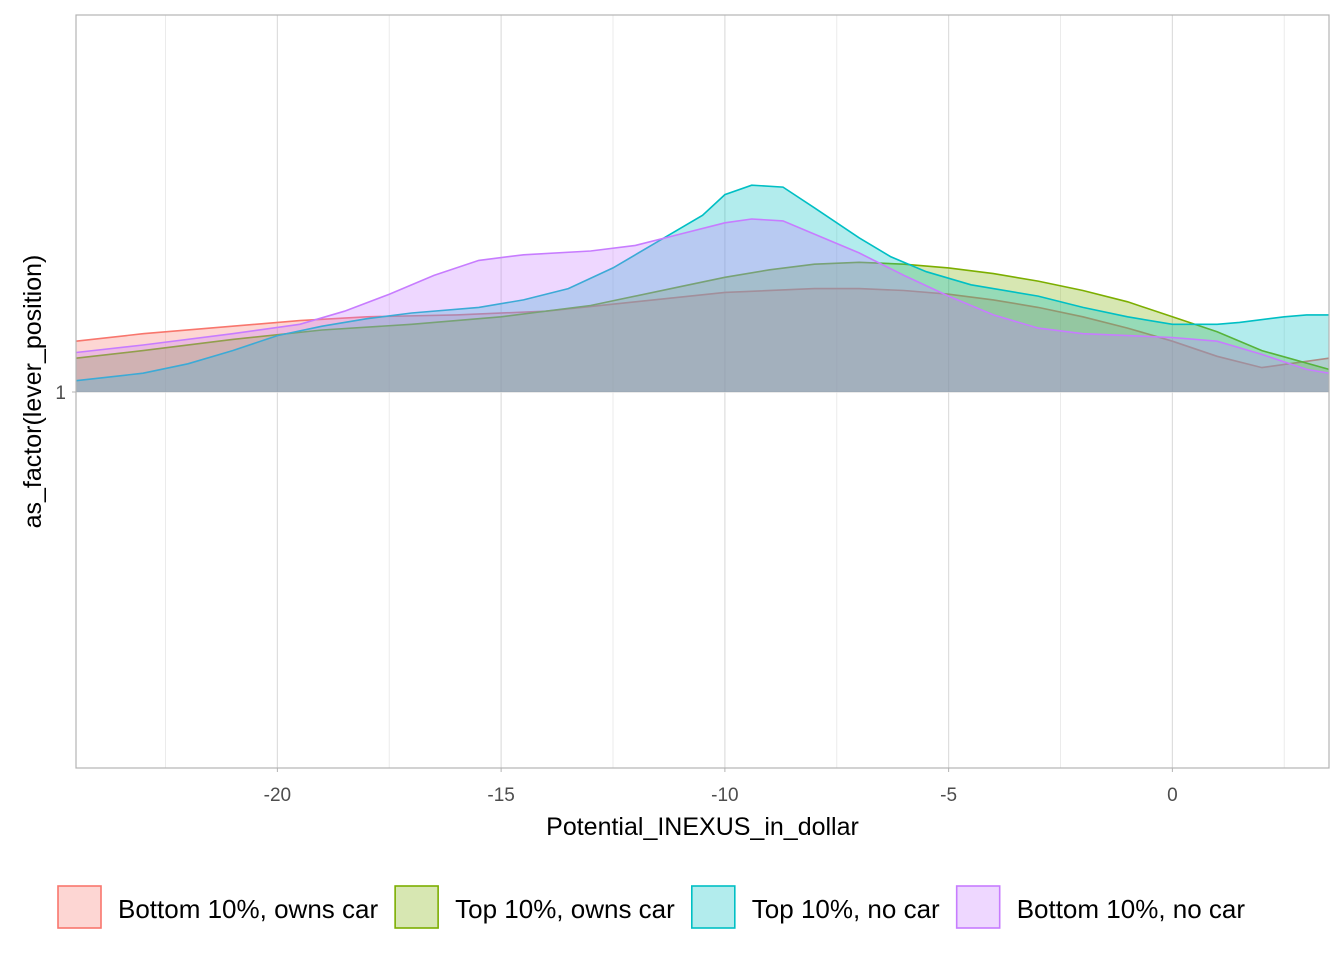  I want to click on legend-item-3: Top 10%, no car, so click(815, 907).